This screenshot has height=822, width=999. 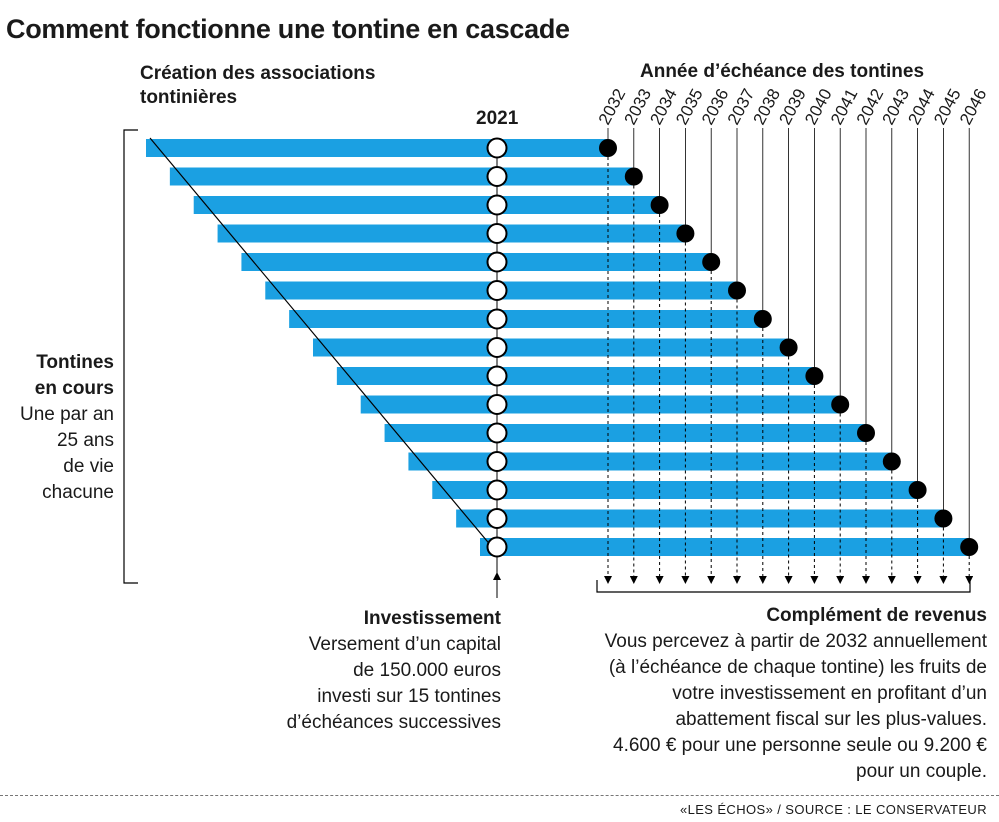 I want to click on left-label-line-3: de vie, so click(x=88, y=466).